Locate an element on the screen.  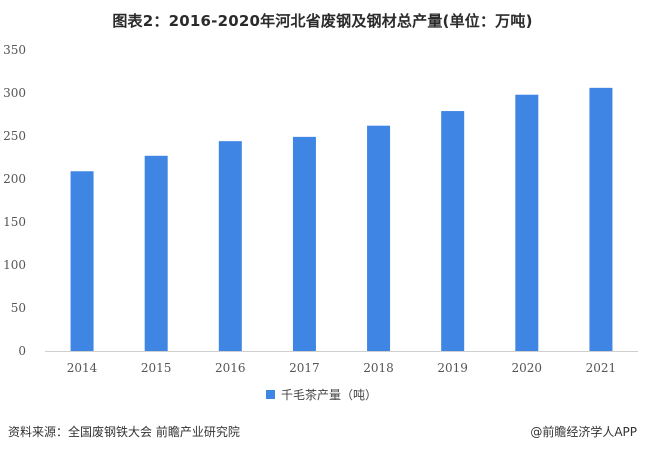
source-note: 资料来源：全国废钢铁大会 前瞻产业研究院 is located at coordinates (124, 432).